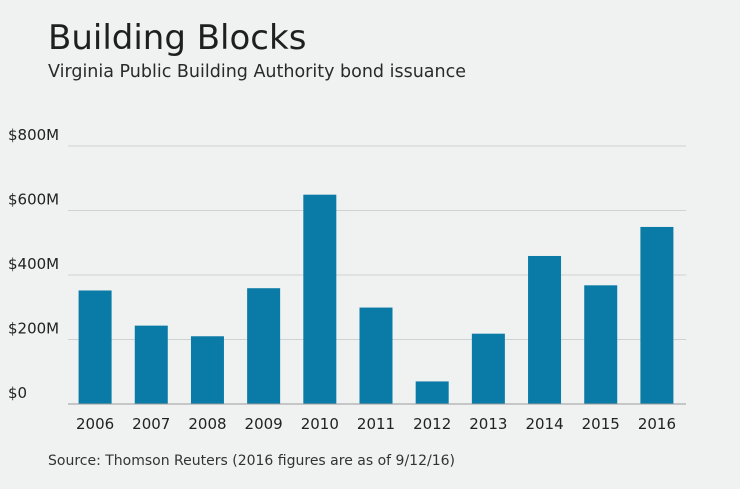 The height and width of the screenshot is (489, 740). Describe the element at coordinates (33, 264) in the screenshot. I see `y-tick-label: $400M` at that location.